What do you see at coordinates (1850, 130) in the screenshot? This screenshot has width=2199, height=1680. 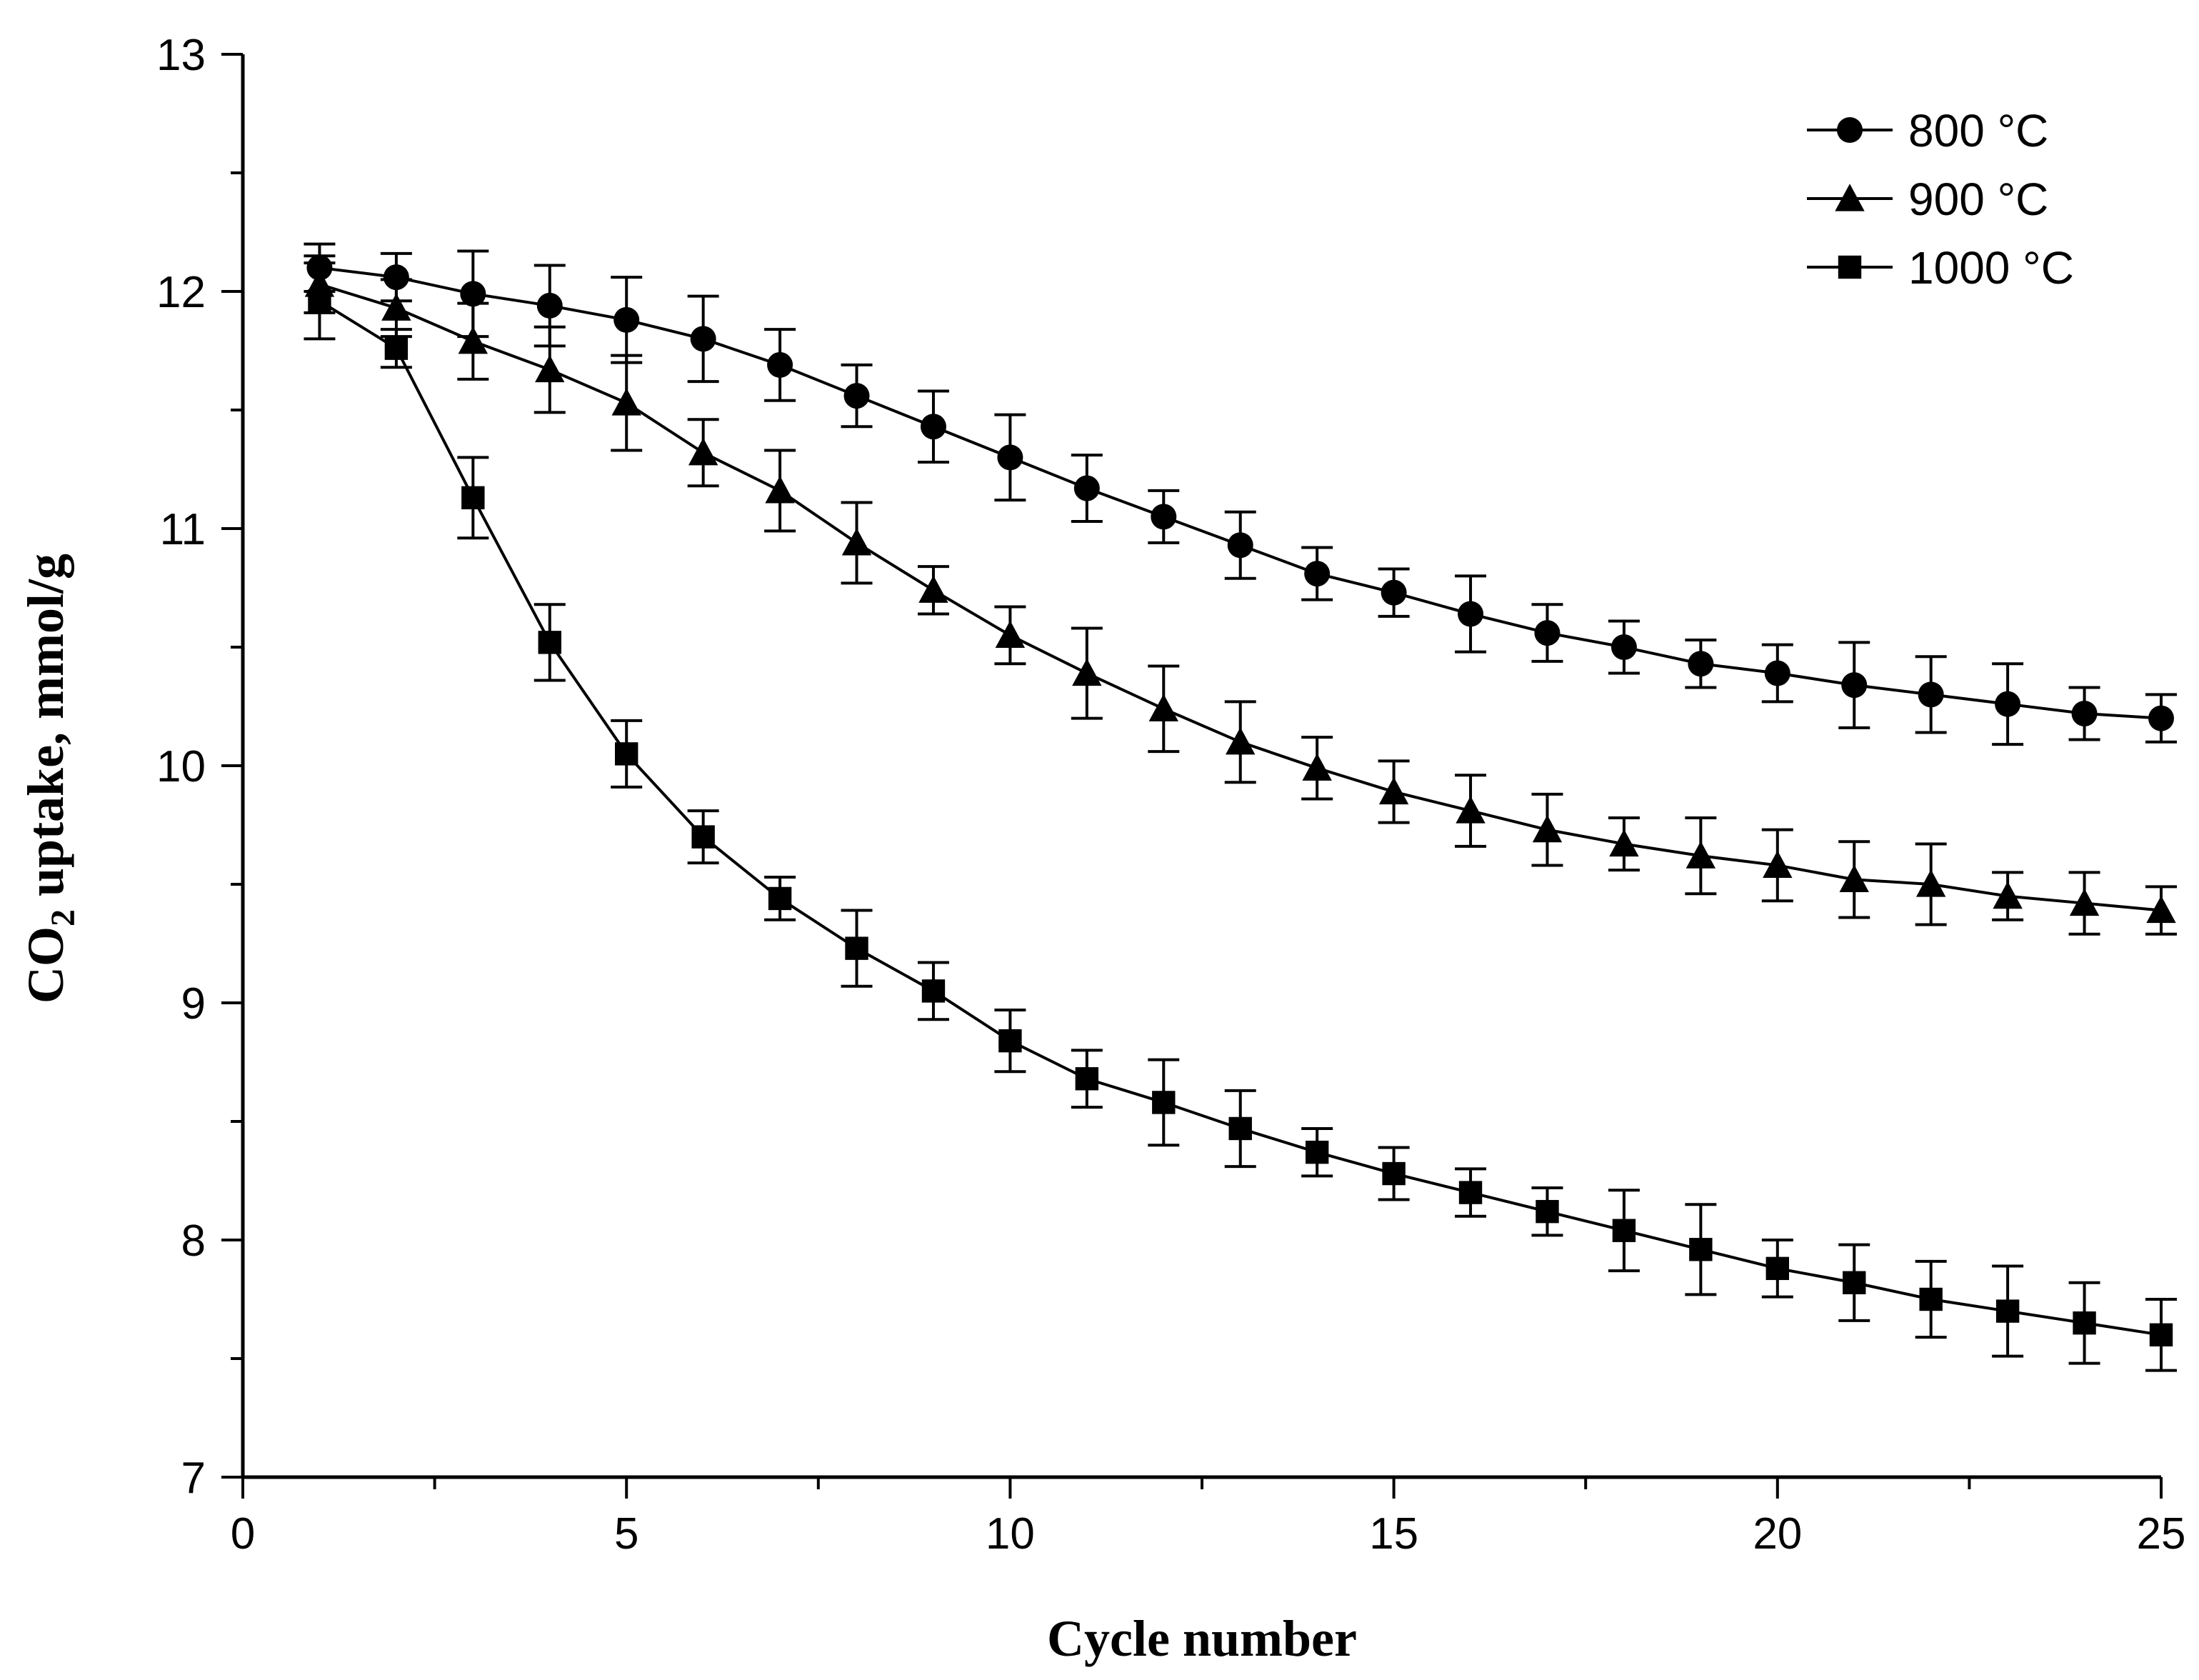 I see `legend-marker-circle` at bounding box center [1850, 130].